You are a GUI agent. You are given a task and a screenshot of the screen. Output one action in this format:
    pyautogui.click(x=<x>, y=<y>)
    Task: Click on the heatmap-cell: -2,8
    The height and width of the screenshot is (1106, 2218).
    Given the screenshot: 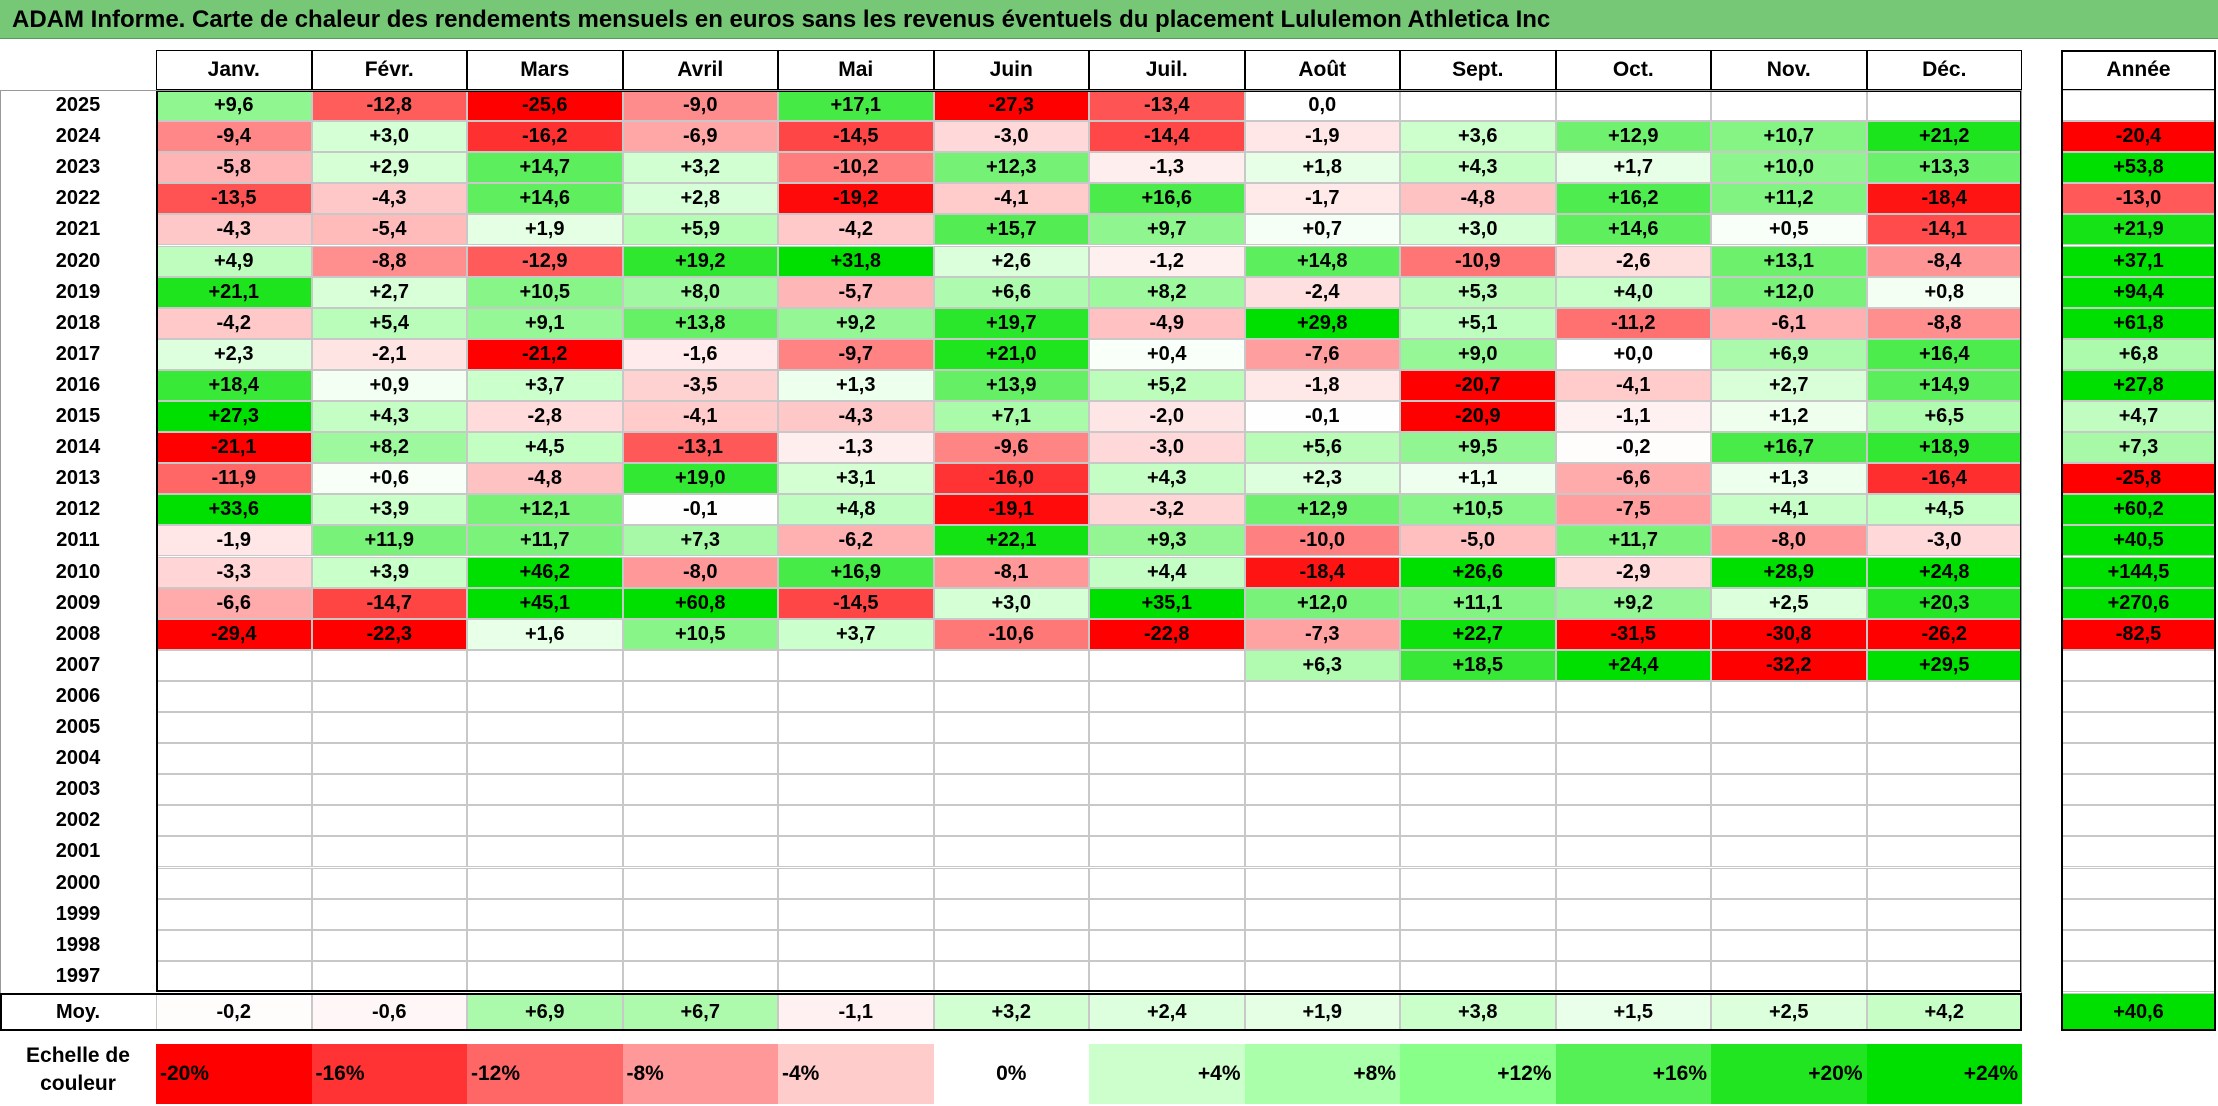 What is the action you would take?
    pyautogui.click(x=545, y=417)
    